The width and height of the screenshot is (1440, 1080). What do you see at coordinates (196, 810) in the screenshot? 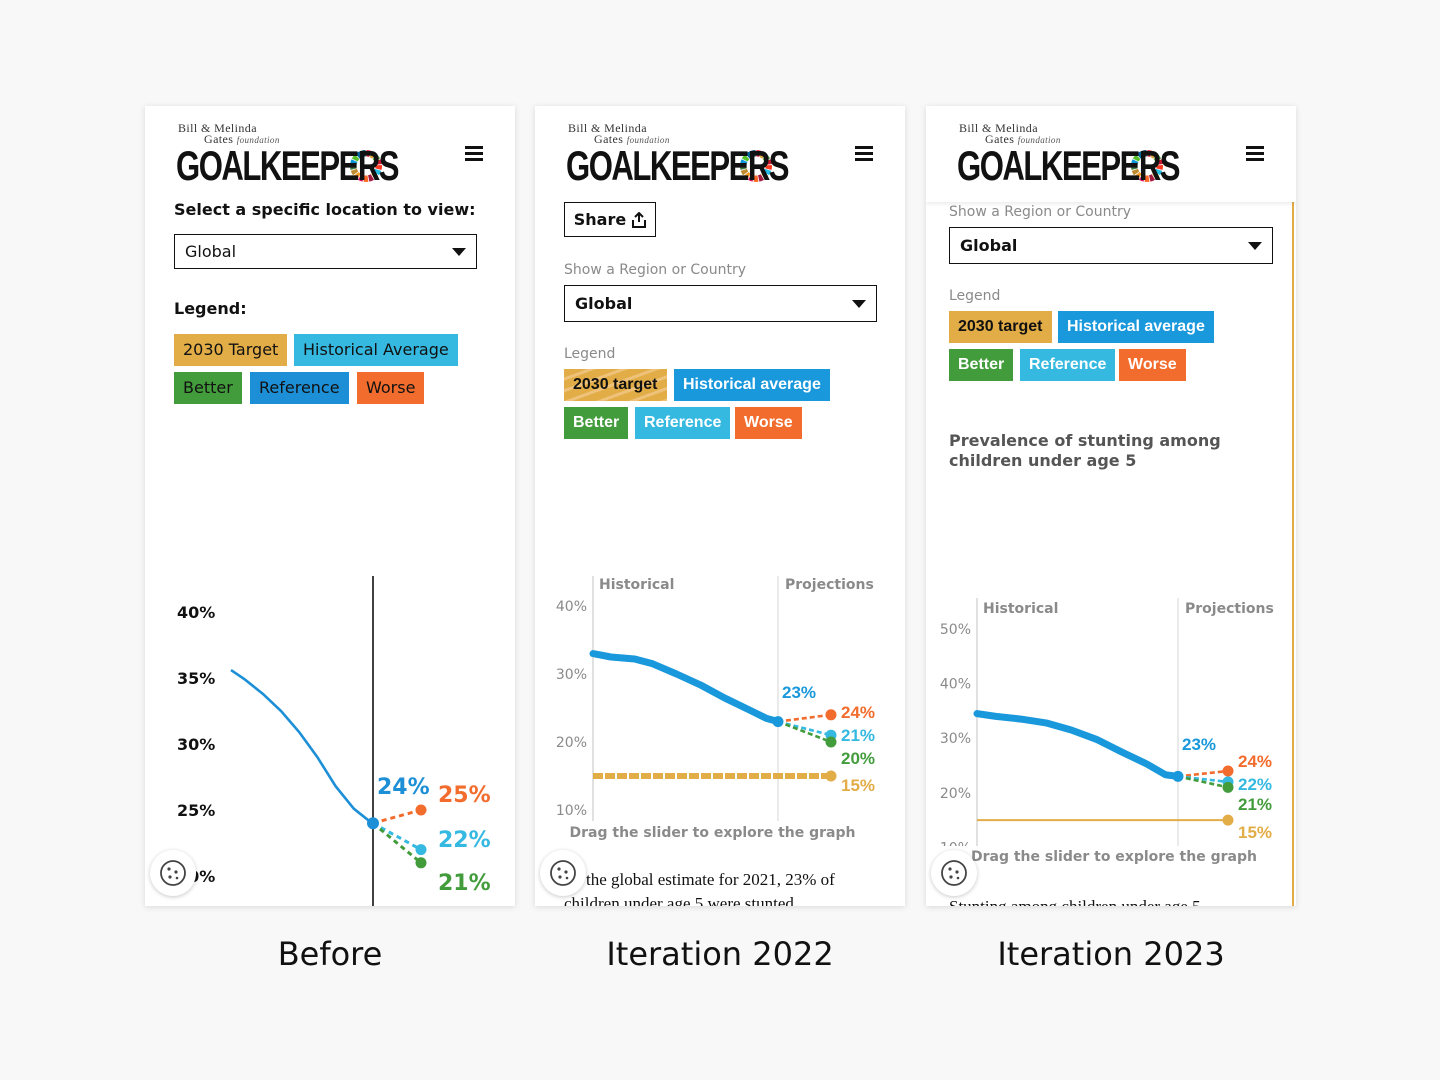
I see `y-tick-label: 25%` at bounding box center [196, 810].